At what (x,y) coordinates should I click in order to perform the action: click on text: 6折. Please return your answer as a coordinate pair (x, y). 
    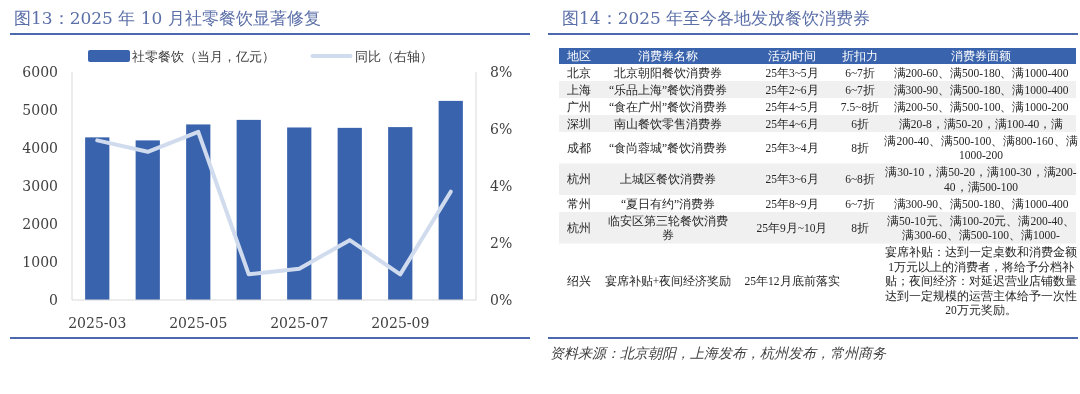
    Looking at the image, I should click on (860, 123).